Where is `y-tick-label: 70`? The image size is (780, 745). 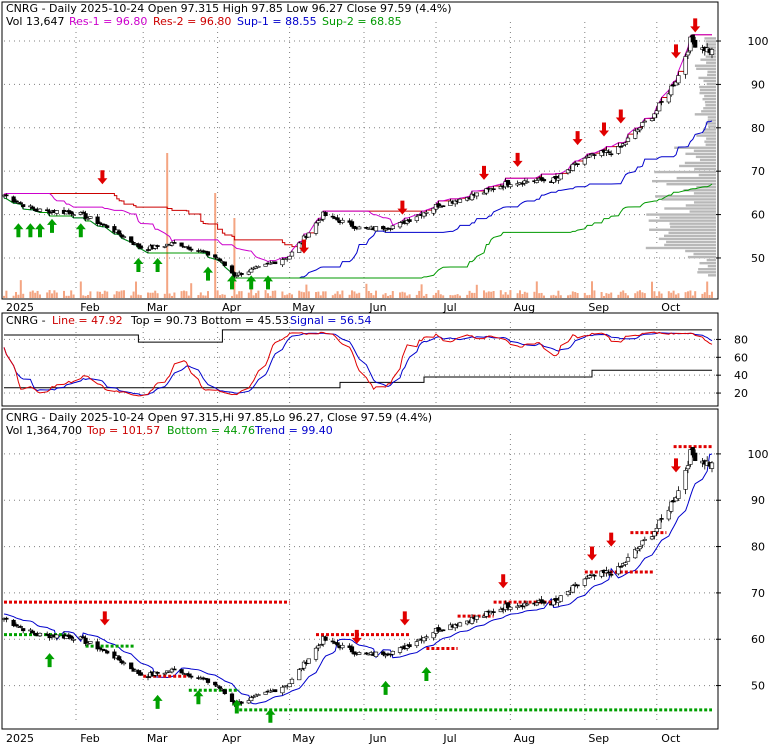 y-tick-label: 70 is located at coordinates (758, 593).